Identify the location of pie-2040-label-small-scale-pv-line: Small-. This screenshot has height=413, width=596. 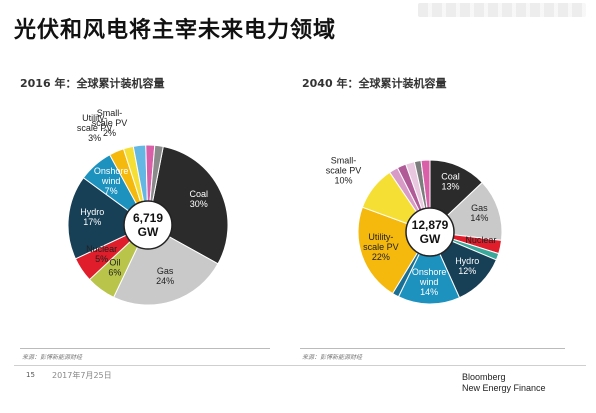
(344, 160).